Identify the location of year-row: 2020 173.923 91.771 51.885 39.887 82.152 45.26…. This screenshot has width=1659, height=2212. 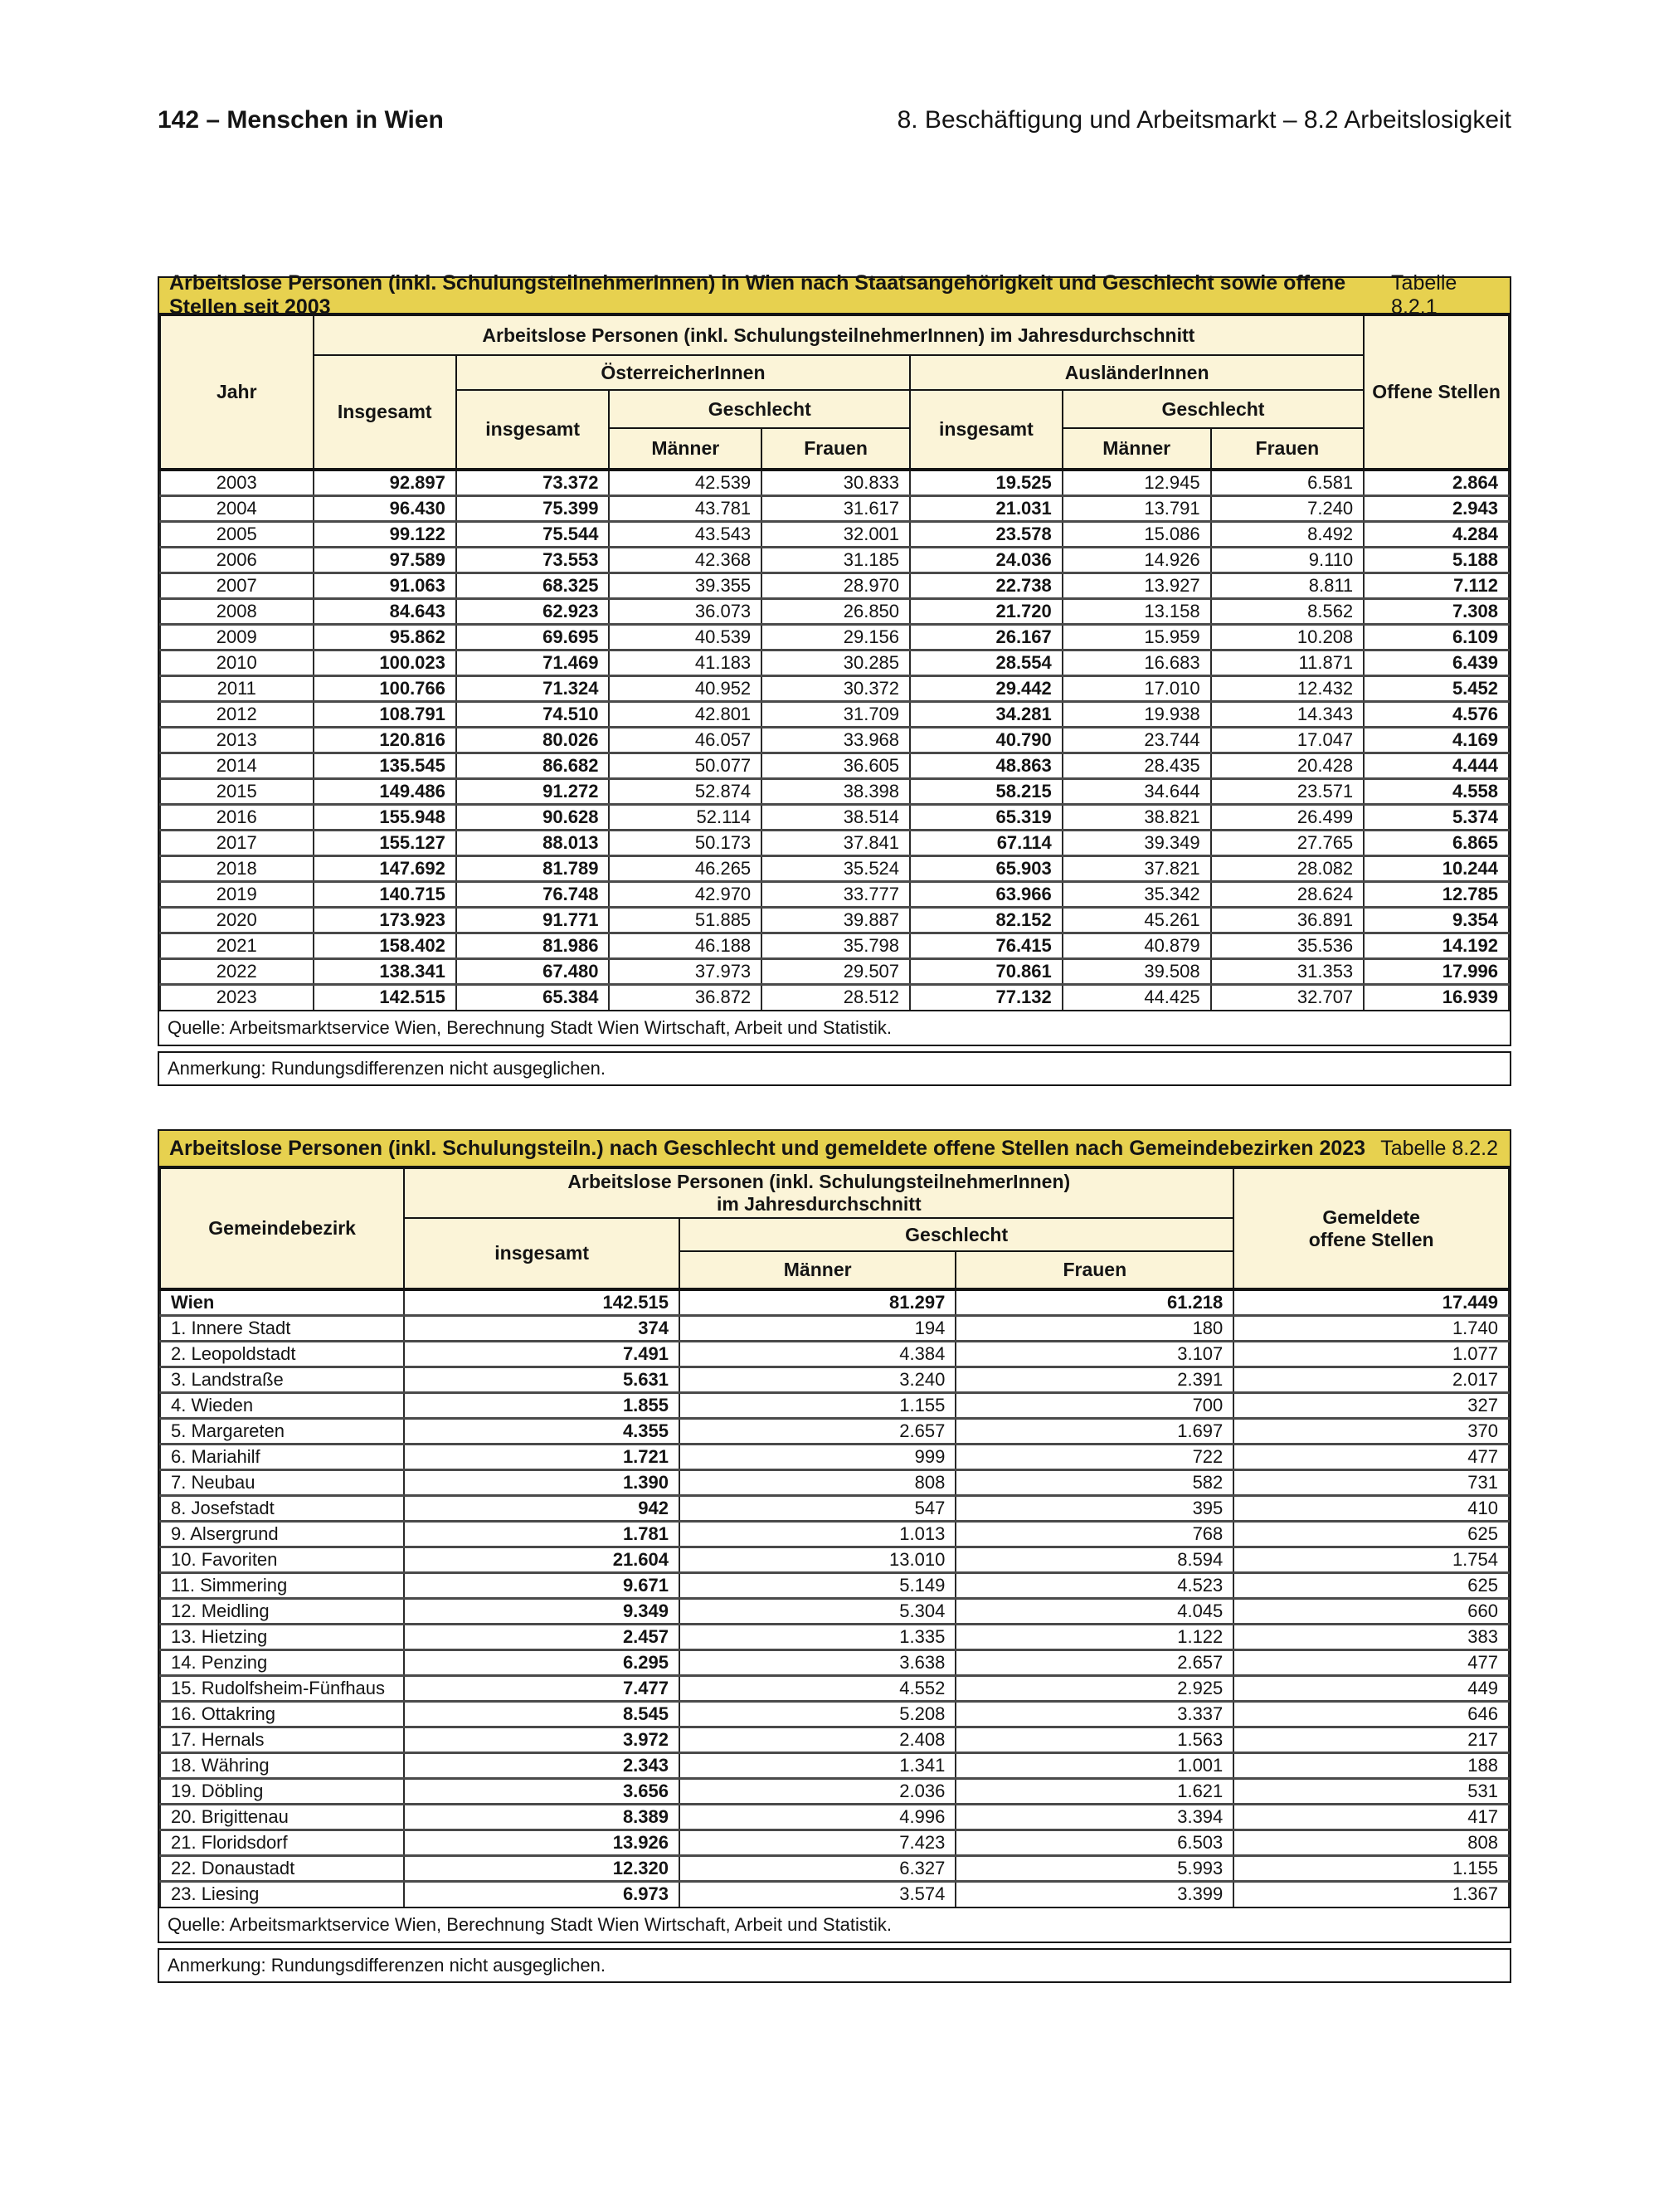
(834, 919).